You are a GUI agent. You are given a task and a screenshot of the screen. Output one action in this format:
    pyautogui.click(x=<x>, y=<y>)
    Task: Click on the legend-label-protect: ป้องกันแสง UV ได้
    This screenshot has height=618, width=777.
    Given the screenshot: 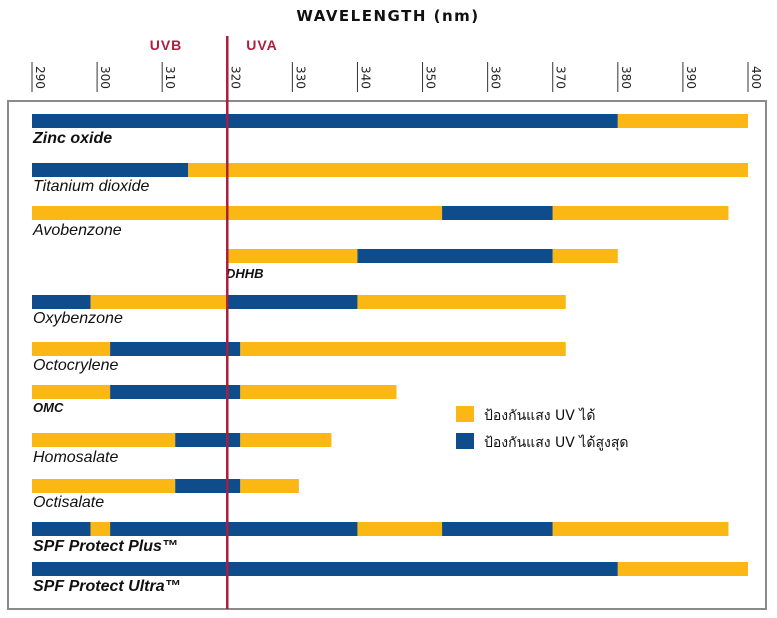 What is the action you would take?
    pyautogui.click(x=539, y=415)
    